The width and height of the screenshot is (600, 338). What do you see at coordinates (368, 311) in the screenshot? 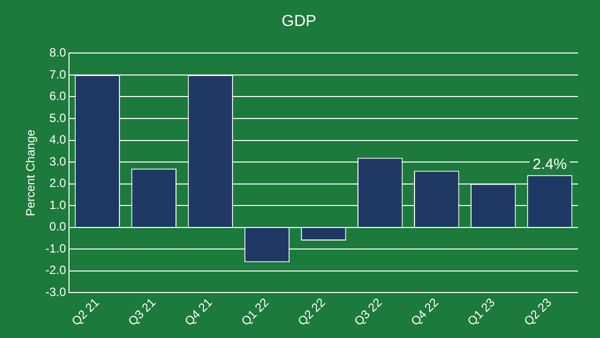
I see `x-tick-label: Q3 22` at bounding box center [368, 311].